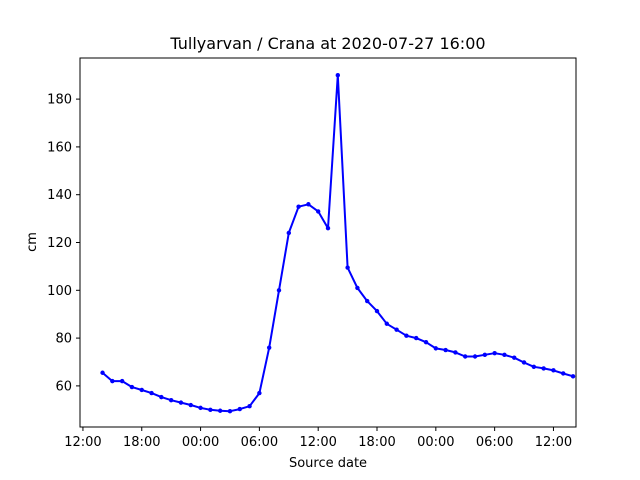  What do you see at coordinates (59, 195) in the screenshot?
I see `y-tick-label: 140` at bounding box center [59, 195].